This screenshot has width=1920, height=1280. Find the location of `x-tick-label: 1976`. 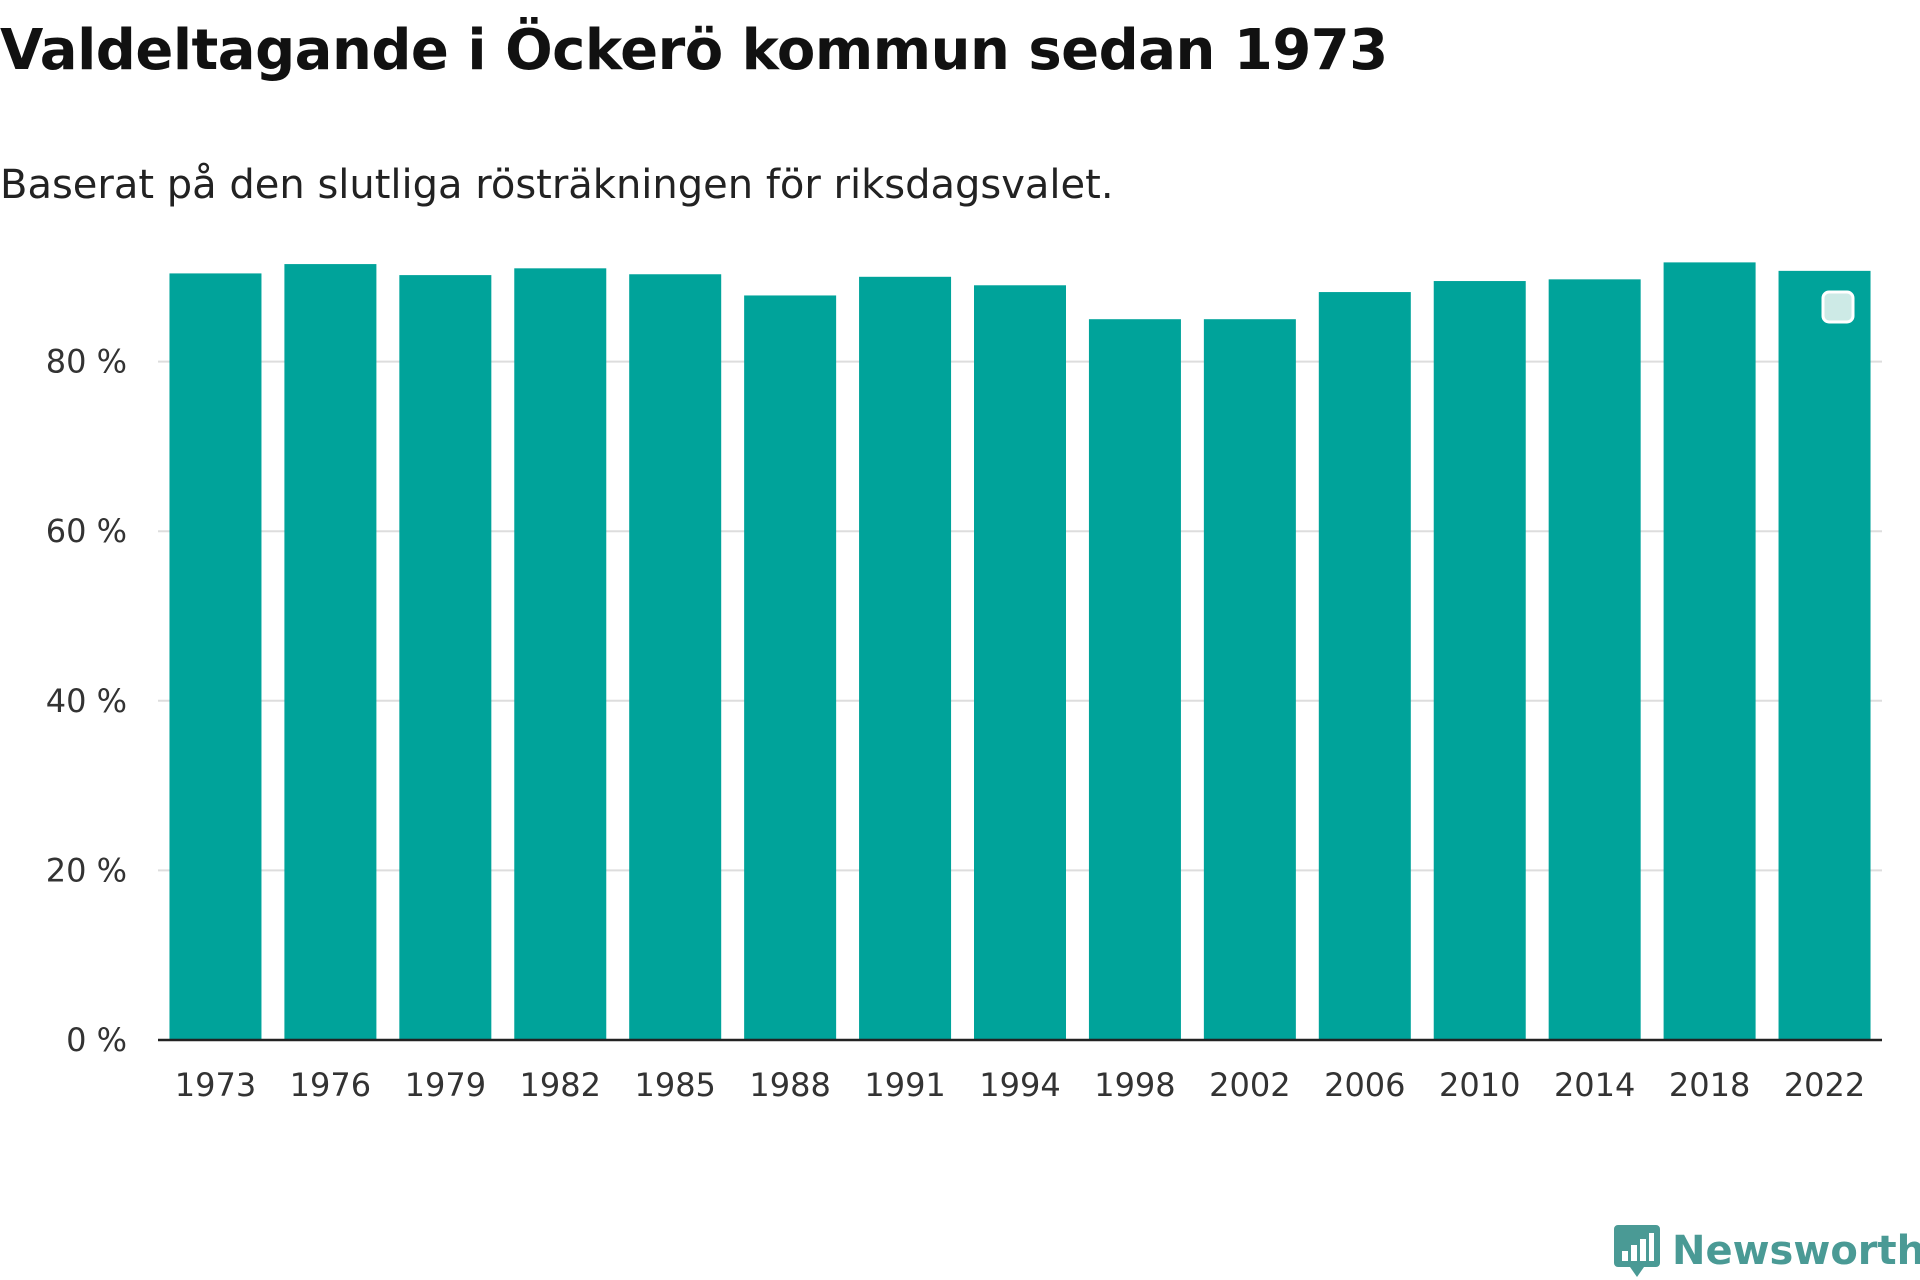

x-tick-label: 1976 is located at coordinates (330, 1085).